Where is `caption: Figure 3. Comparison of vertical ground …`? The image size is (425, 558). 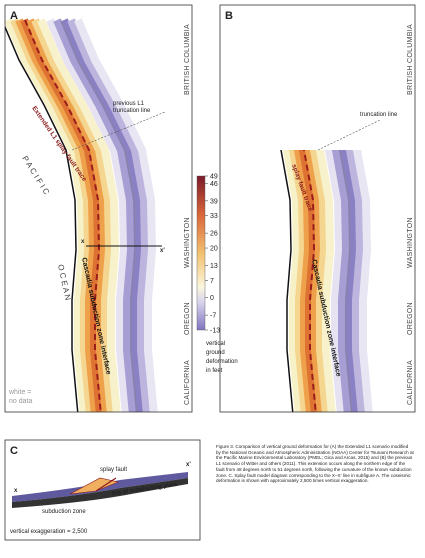
caption: Figure 3. Comparison of vertical ground … is located at coordinates (315, 464).